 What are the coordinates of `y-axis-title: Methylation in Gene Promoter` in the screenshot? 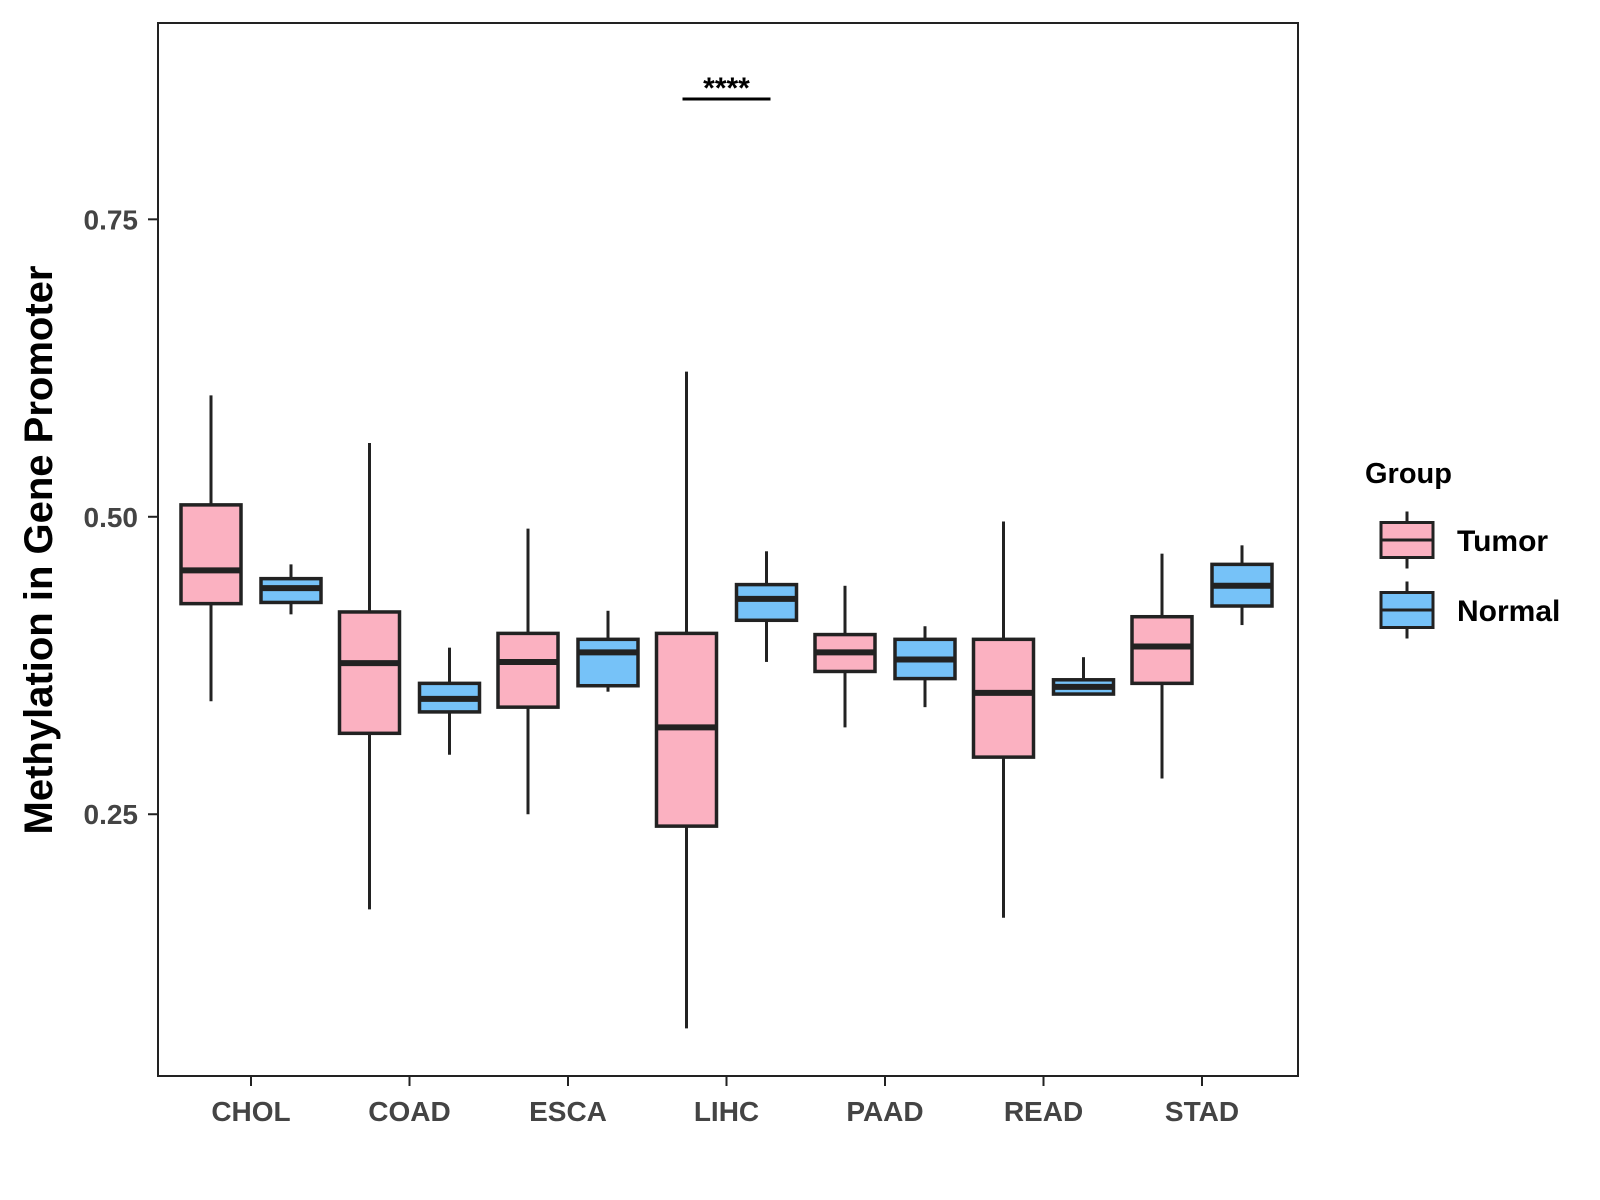 It's located at (39, 550).